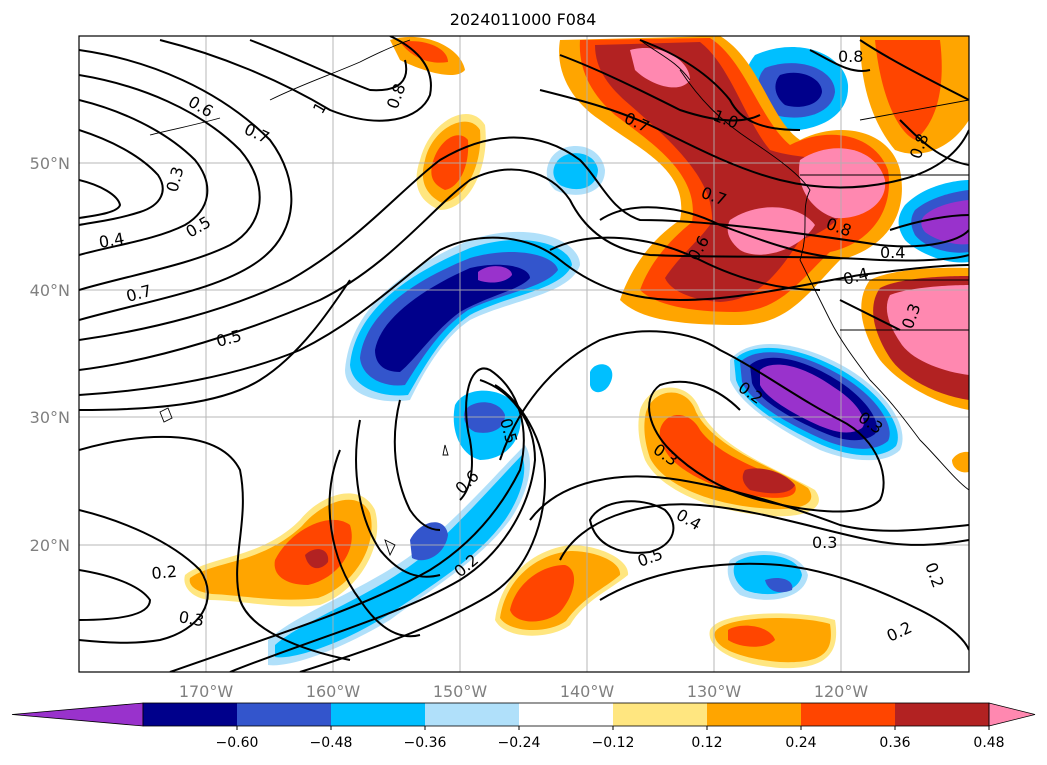 The image size is (1047, 765). I want to click on lon-tick-label: 150°W, so click(460, 691).